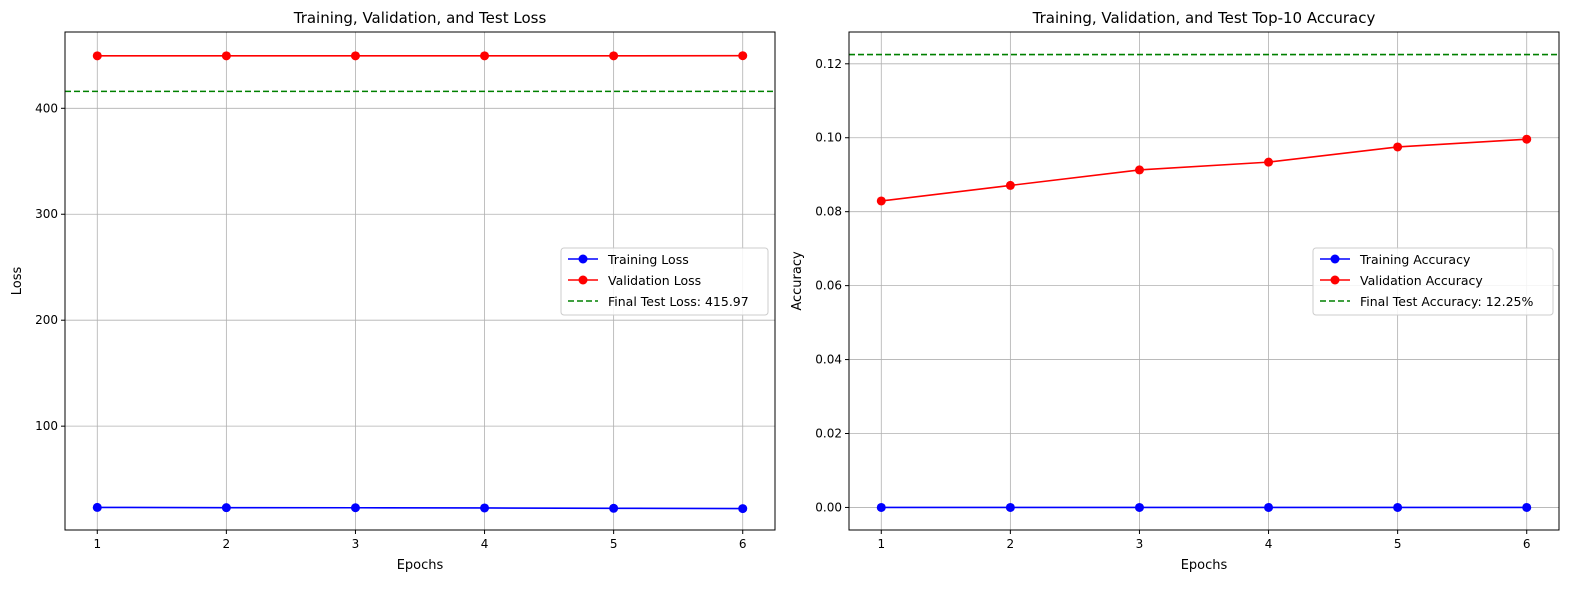 The image size is (1589, 590). What do you see at coordinates (583, 259) in the screenshot?
I see `loss-legend-training-marker` at bounding box center [583, 259].